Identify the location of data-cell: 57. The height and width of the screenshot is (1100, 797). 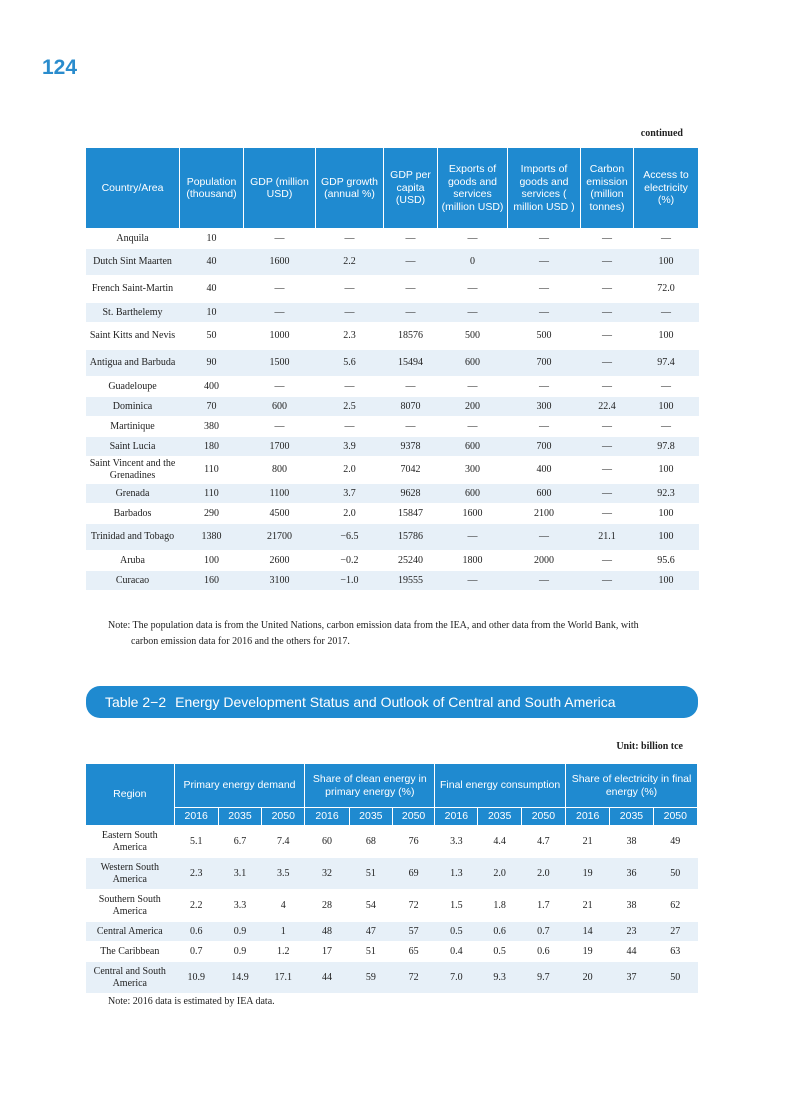
(413, 931).